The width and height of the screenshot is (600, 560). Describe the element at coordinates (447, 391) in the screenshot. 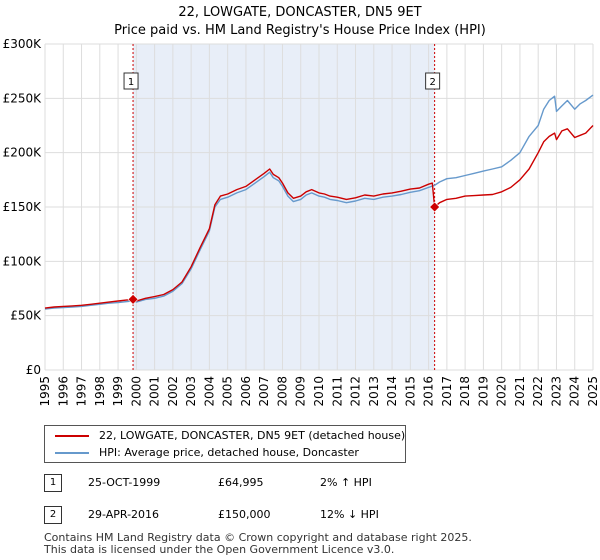

I see `x-tick-label: 2017` at that location.